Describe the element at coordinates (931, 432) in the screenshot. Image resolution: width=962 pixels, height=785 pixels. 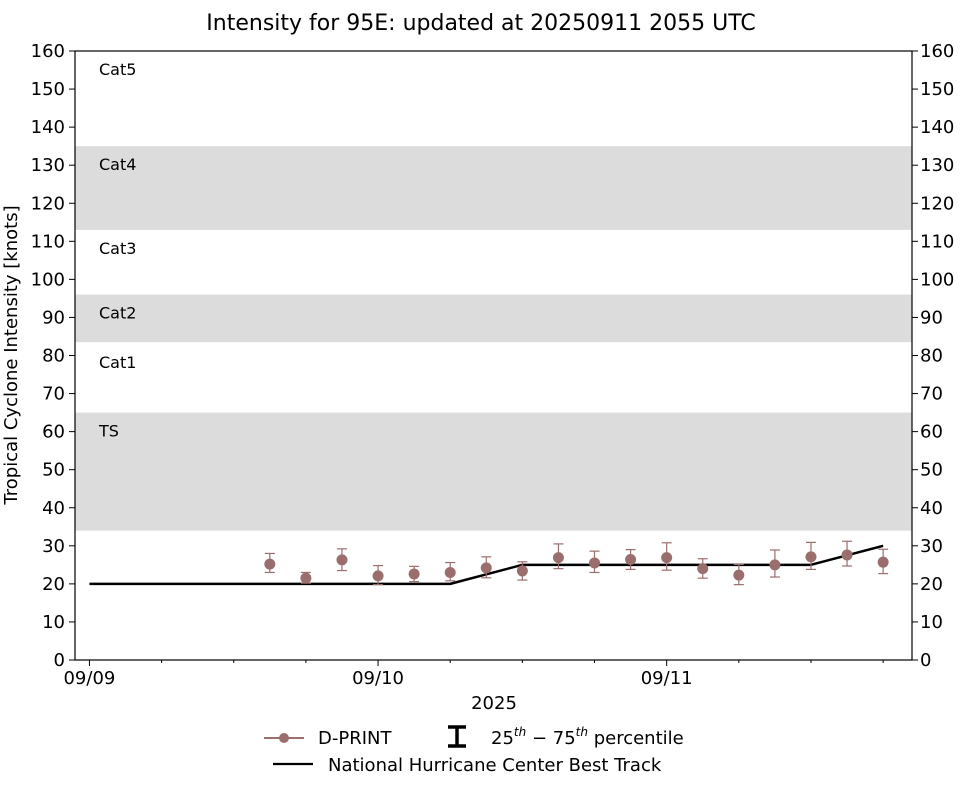
I see `y-tick-label-right: 60` at that location.